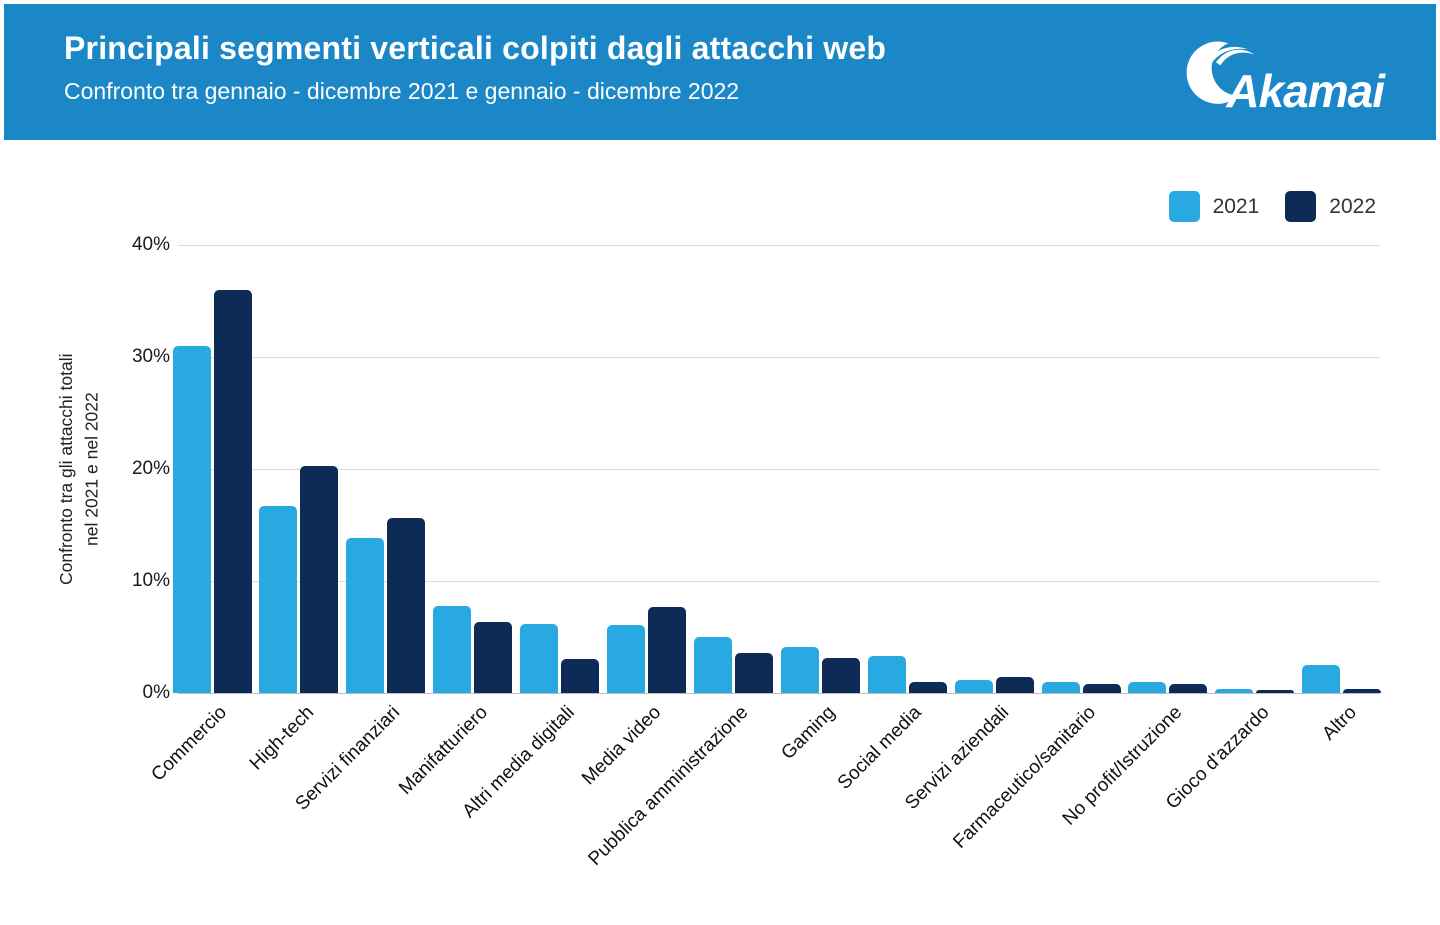 This screenshot has height=925, width=1440. I want to click on akamai-swoosh-icon, so click(1221, 72).